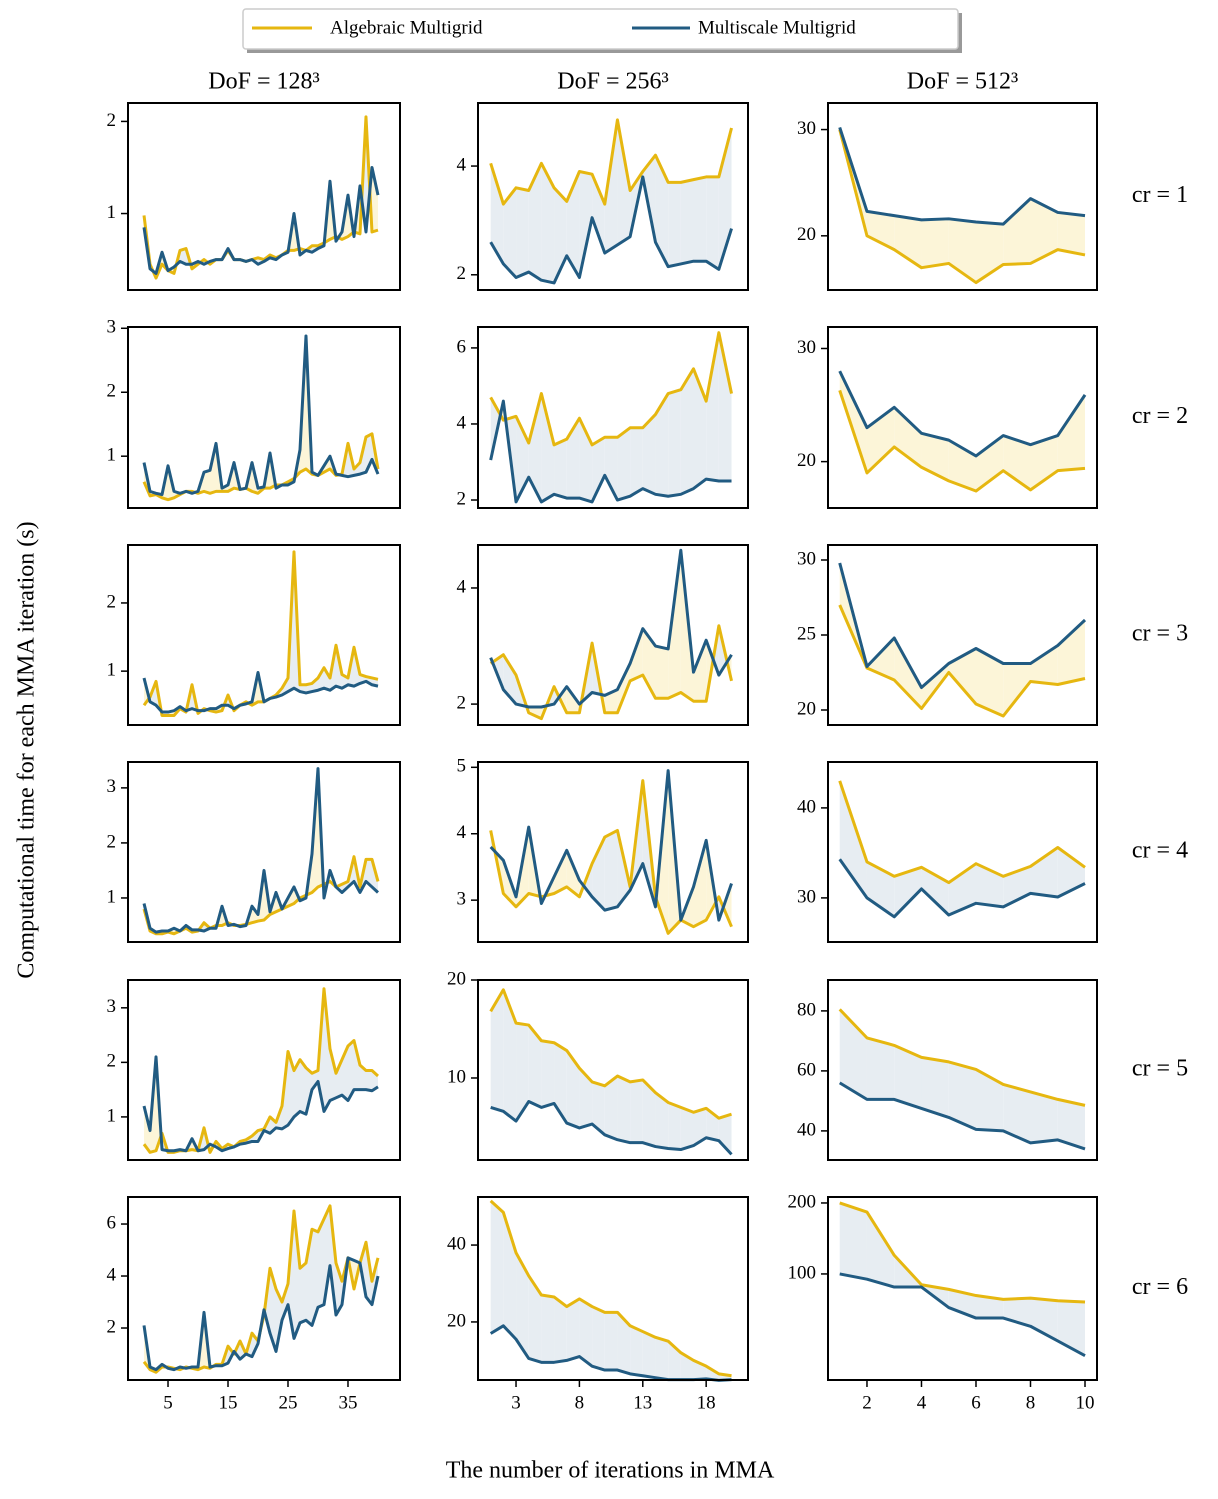  I want to click on column-title: DoF = 128³, so click(263, 82).